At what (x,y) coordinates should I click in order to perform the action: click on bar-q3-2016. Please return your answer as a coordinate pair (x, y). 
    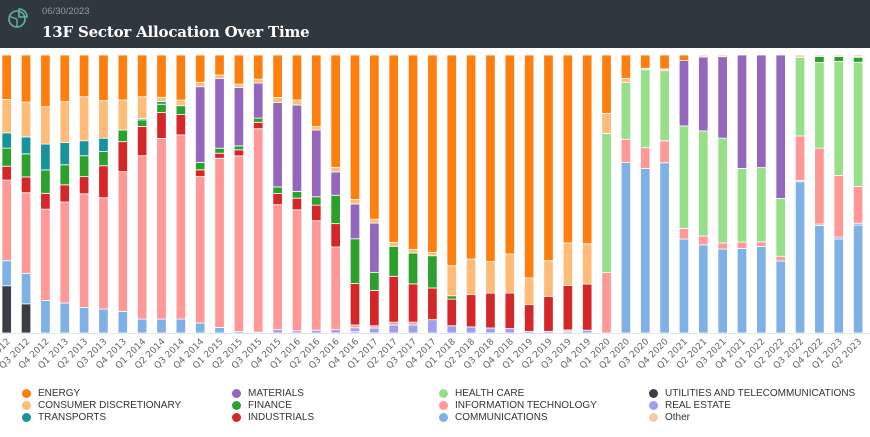
    Looking at the image, I should click on (335, 194).